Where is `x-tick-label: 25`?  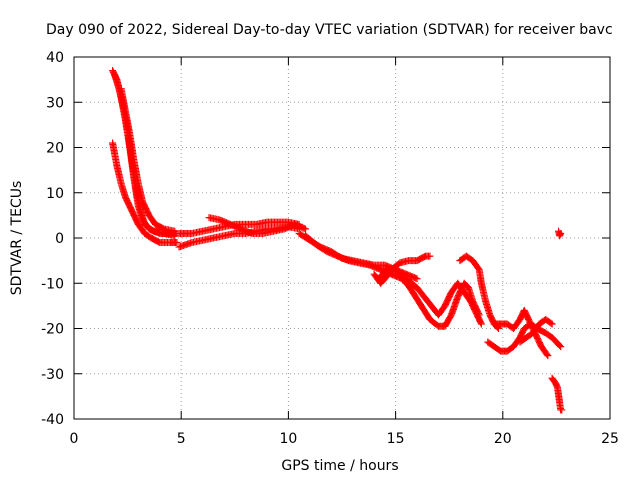
x-tick-label: 25 is located at coordinates (610, 439).